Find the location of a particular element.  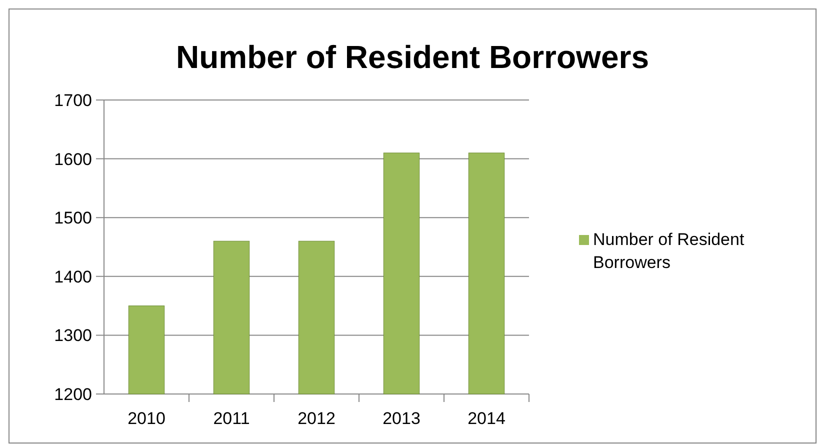

y-tick-label: 1200 is located at coordinates (73, 394).